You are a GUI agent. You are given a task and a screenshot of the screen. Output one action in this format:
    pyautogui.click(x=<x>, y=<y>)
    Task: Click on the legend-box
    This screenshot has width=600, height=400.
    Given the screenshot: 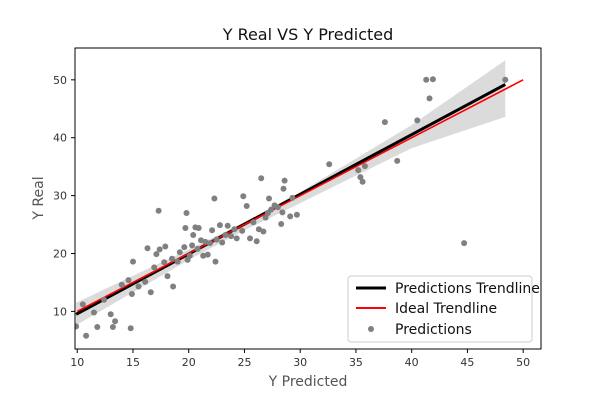 What is the action you would take?
    pyautogui.click(x=440, y=309)
    